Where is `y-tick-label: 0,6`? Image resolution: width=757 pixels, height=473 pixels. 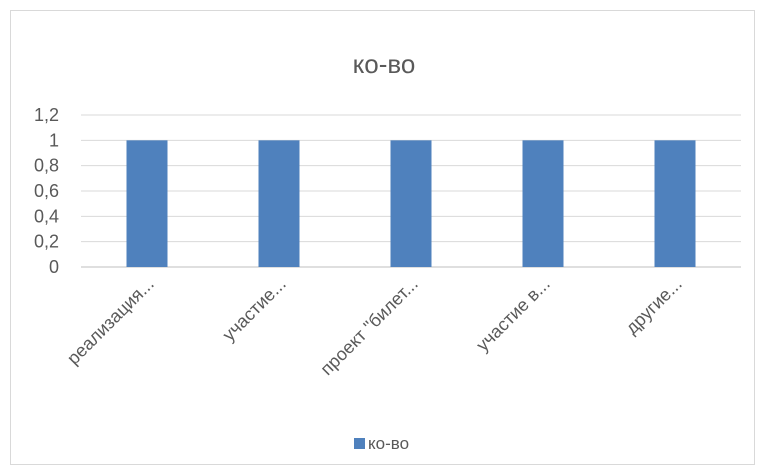
y-tick-label: 0,6 is located at coordinates (46, 191).